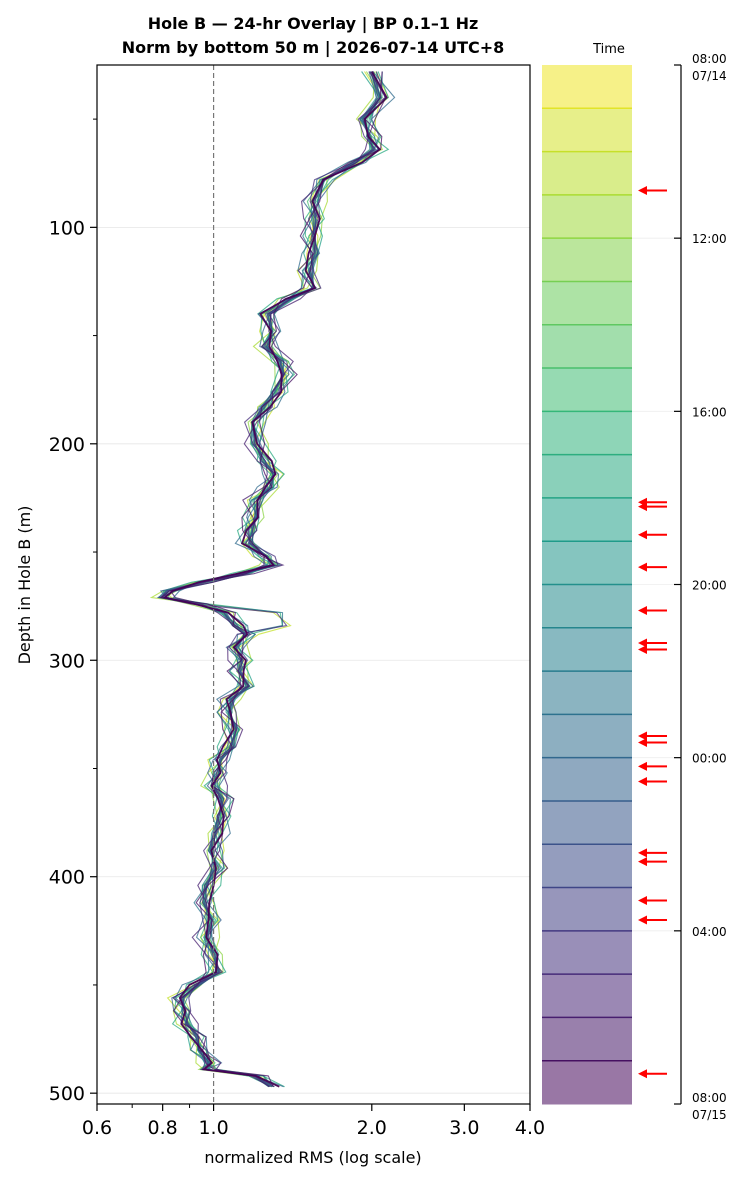 The height and width of the screenshot is (1181, 750). I want to click on y-tick-label: 500, so click(67, 1094).